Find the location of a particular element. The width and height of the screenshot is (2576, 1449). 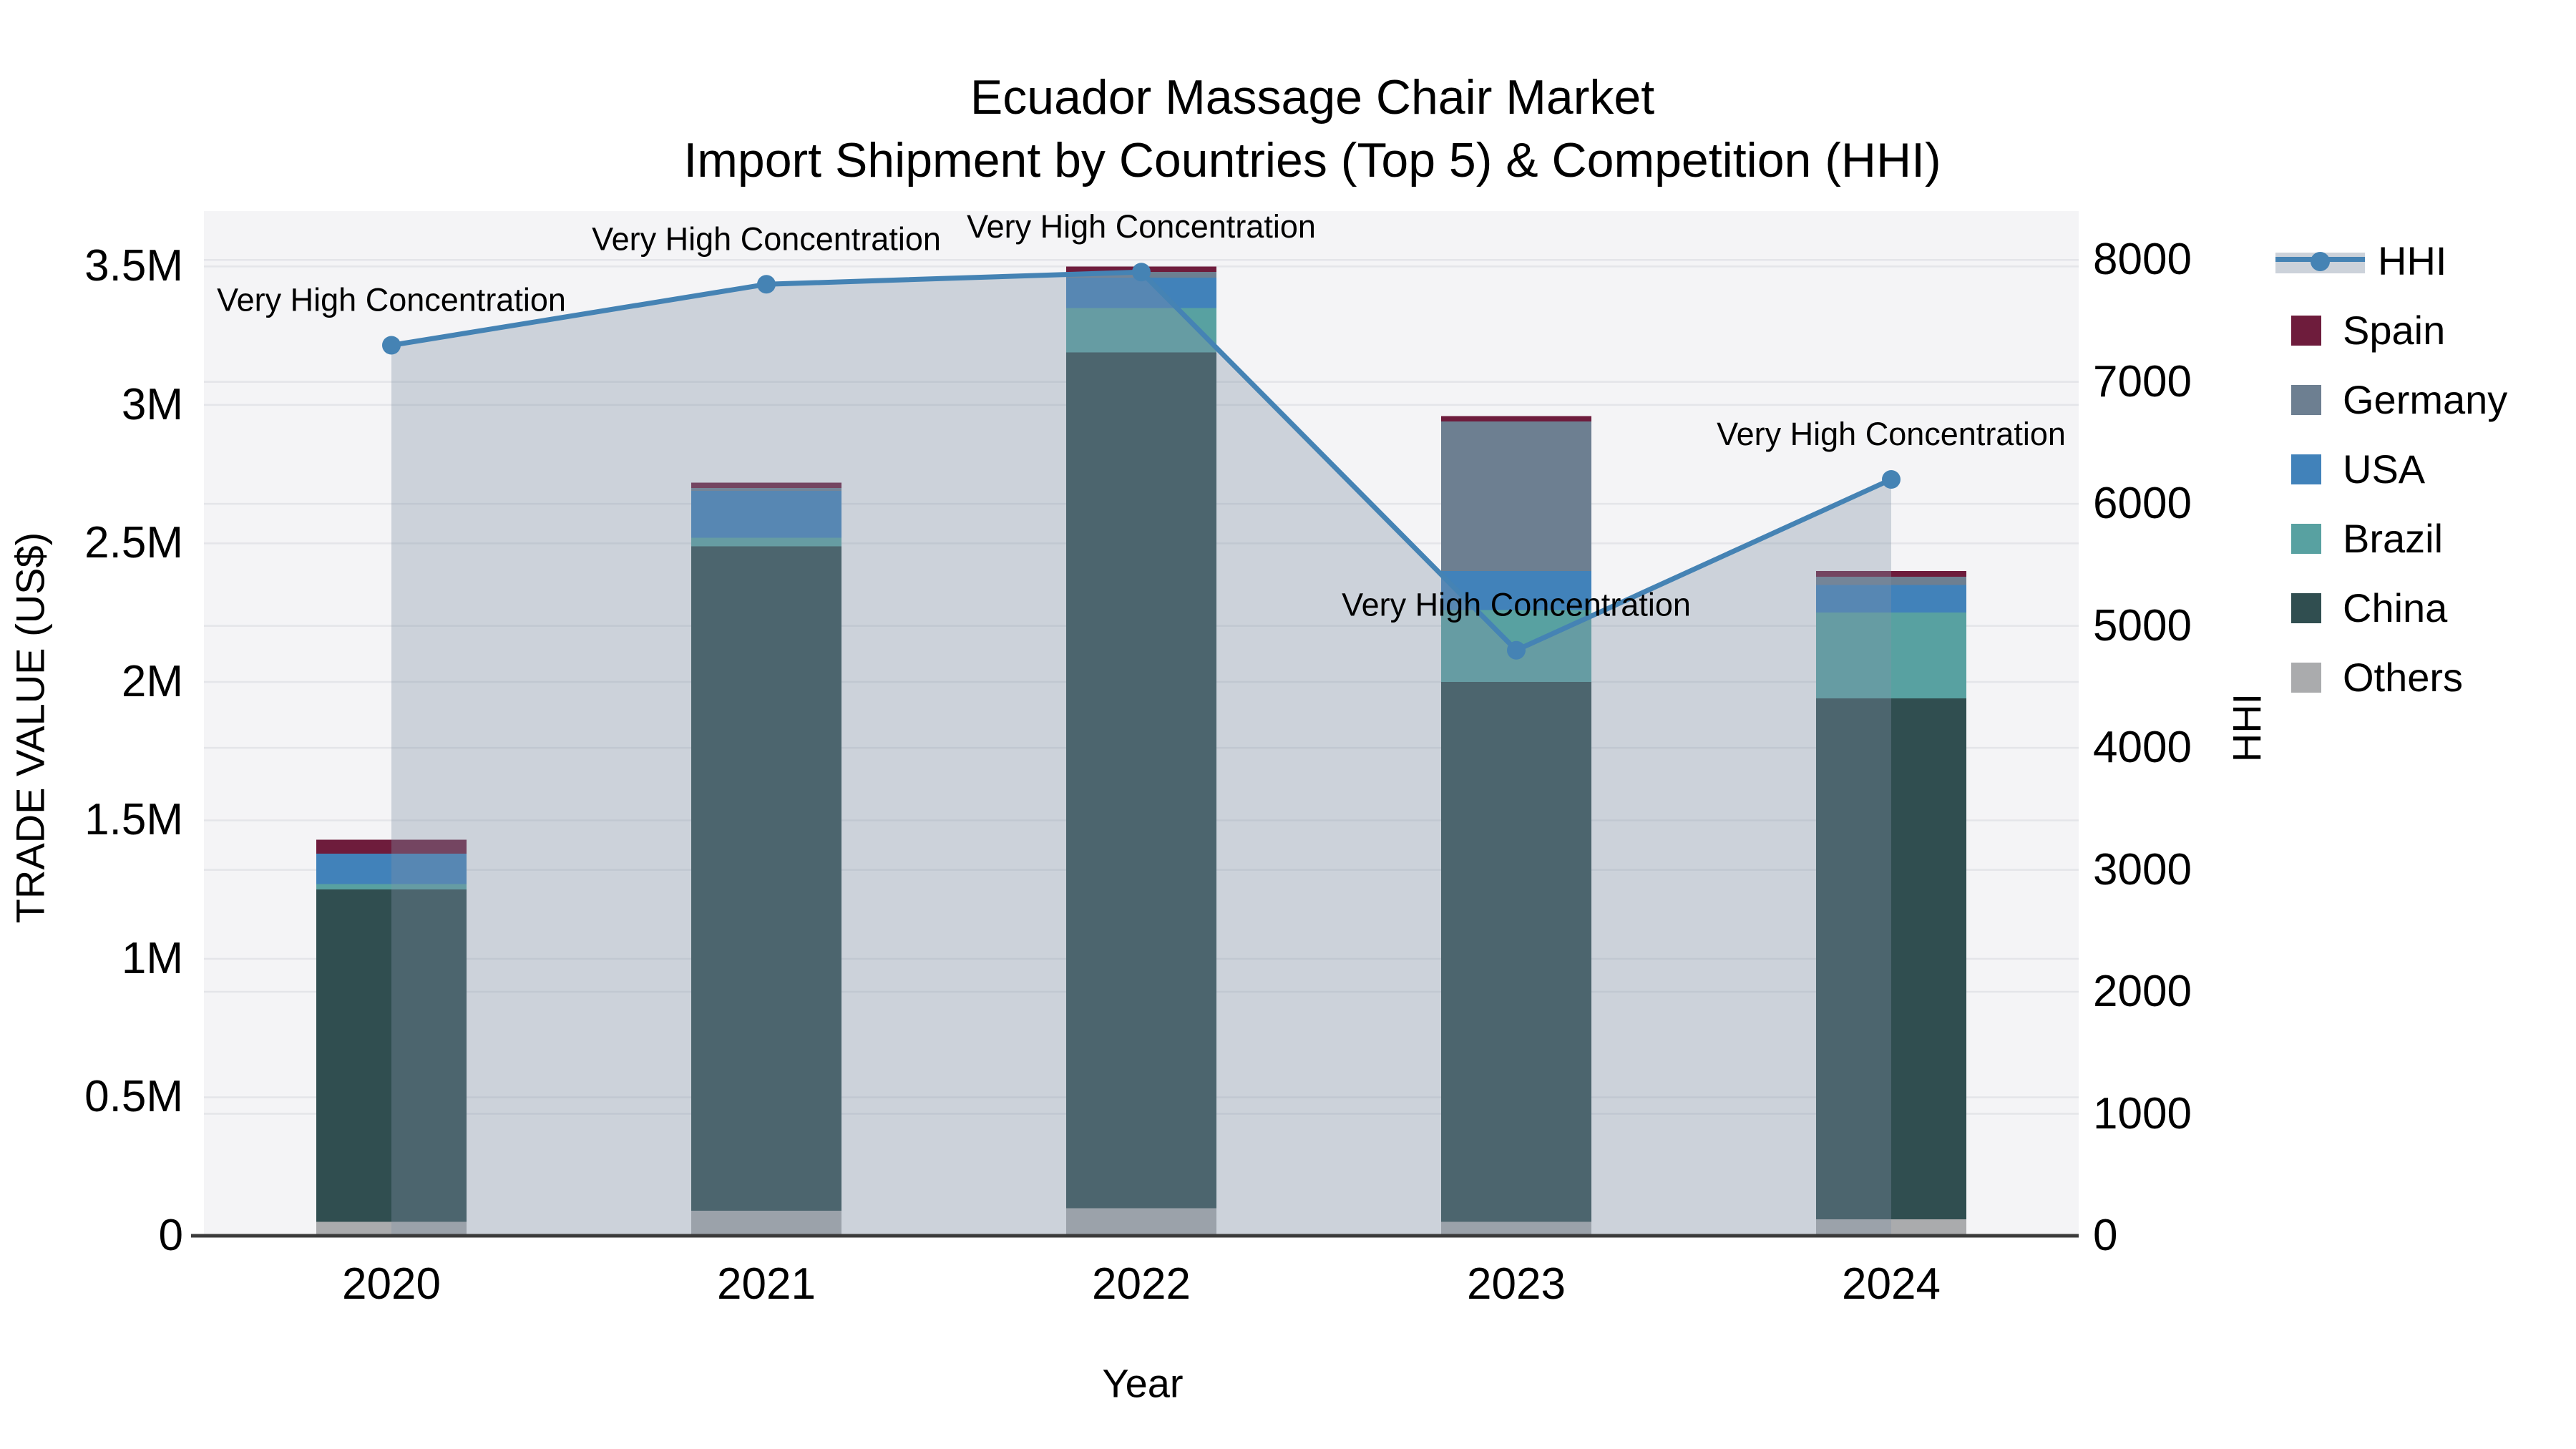

brazil-color-swatch is located at coordinates (2306, 538).